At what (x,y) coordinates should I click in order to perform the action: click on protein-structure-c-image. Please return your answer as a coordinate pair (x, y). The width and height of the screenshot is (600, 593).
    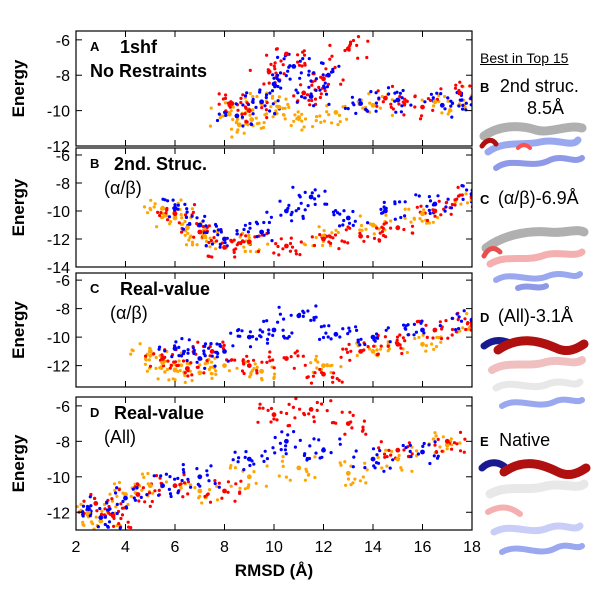
    Looking at the image, I should click on (535, 258).